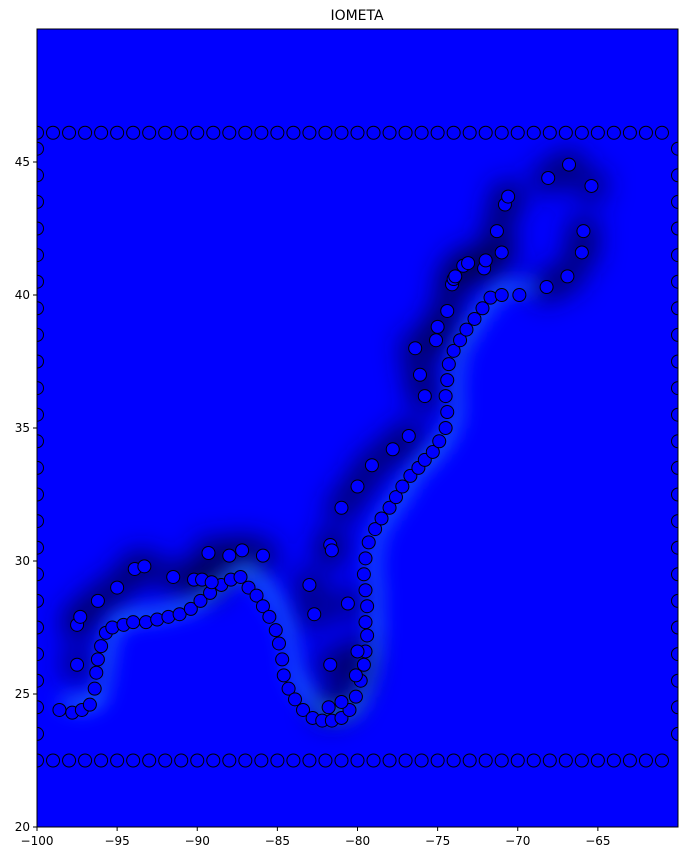 This screenshot has width=690, height=864. Describe the element at coordinates (22, 694) in the screenshot. I see `y-tick-label: 25` at that location.